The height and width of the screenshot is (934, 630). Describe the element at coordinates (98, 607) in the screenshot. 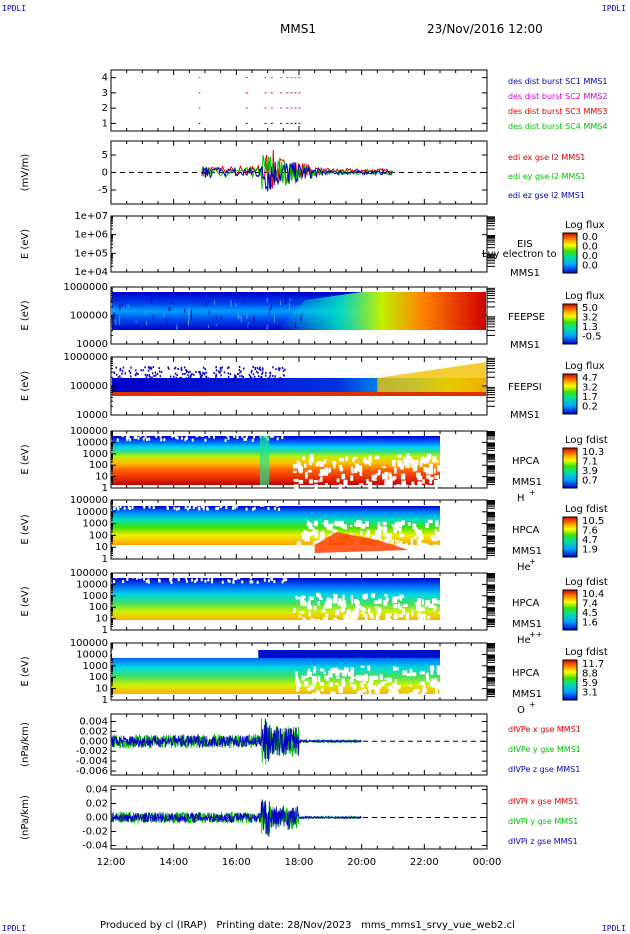

I see `hpca-he2-ytick-label: 100` at that location.